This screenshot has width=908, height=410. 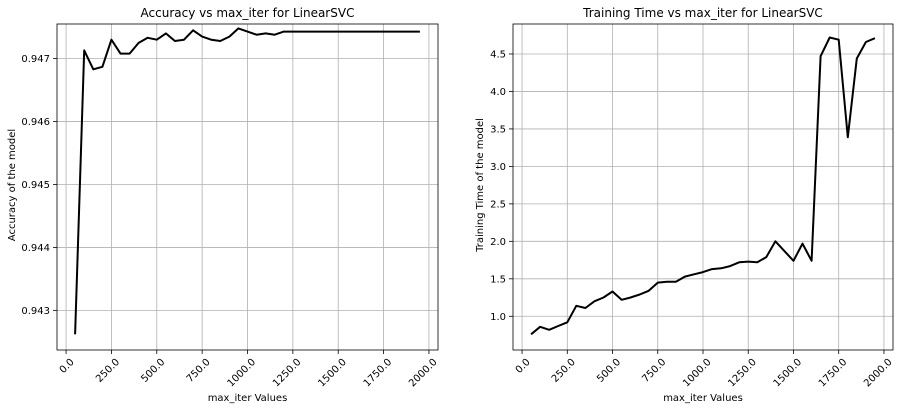 What do you see at coordinates (564, 371) in the screenshot?
I see `training-time-xtick-label: 250.0` at bounding box center [564, 371].